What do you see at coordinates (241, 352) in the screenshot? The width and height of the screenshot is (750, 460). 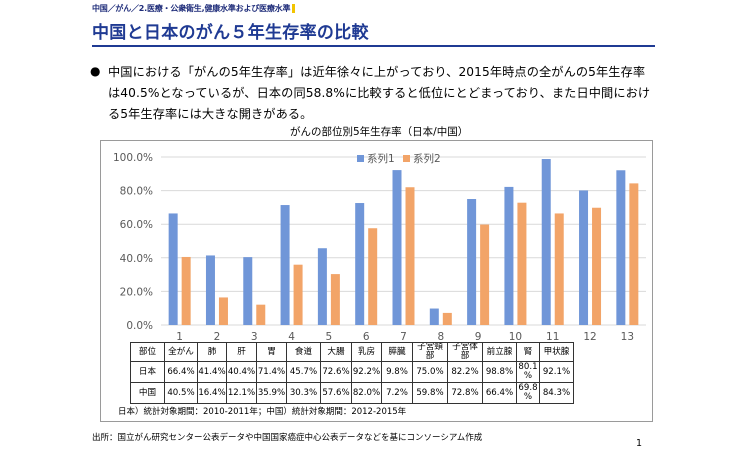 I see `table-cell: 肝` at bounding box center [241, 352].